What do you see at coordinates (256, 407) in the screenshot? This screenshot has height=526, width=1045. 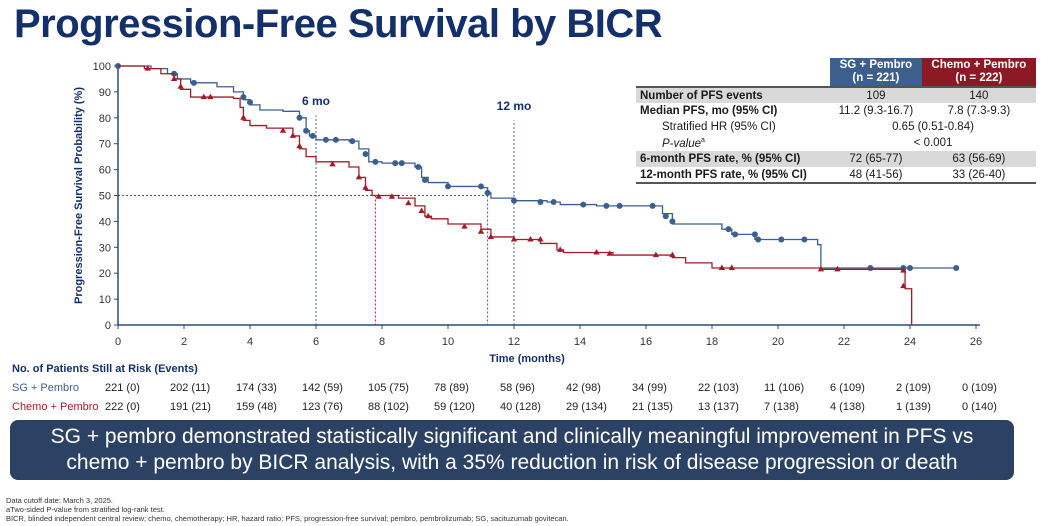 I see `risk-value: 159 (48)` at bounding box center [256, 407].